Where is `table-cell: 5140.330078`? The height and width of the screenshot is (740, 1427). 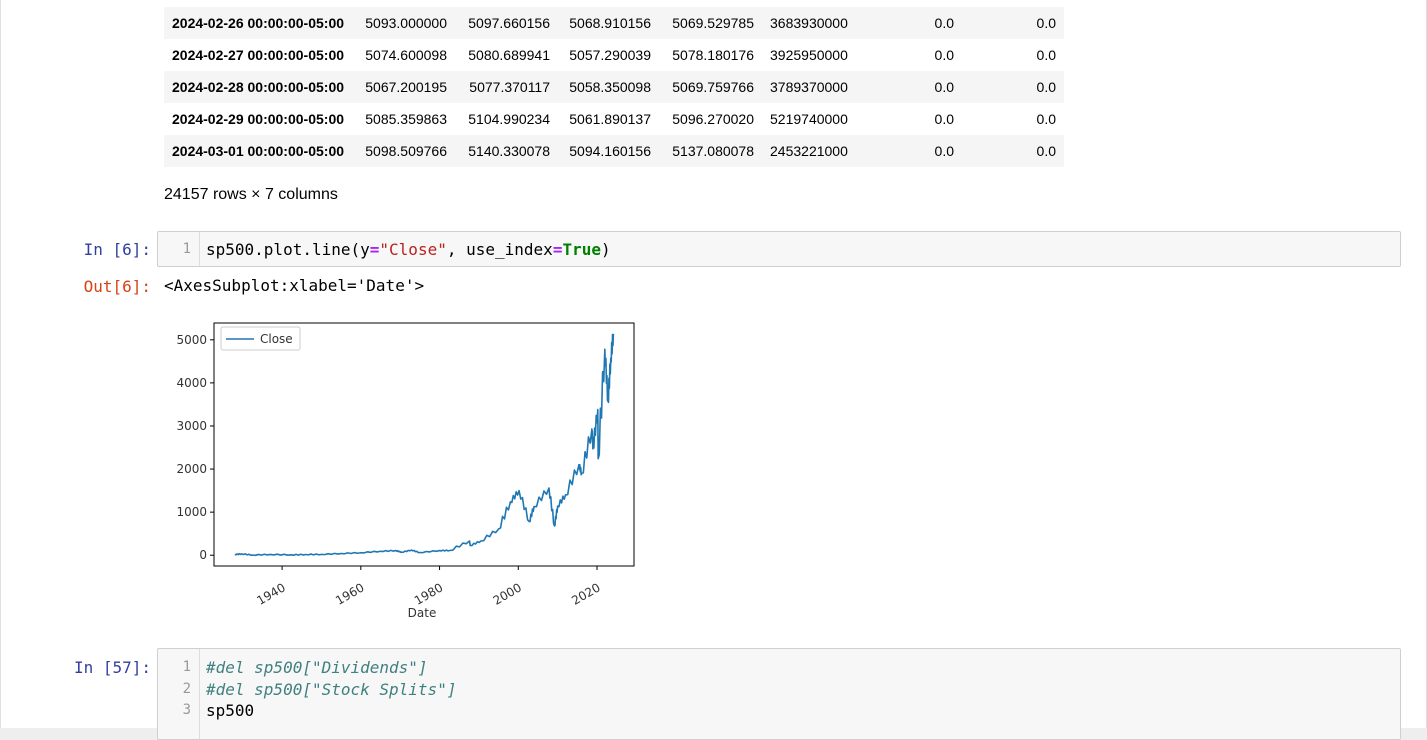
table-cell: 5140.330078 is located at coordinates (507, 151).